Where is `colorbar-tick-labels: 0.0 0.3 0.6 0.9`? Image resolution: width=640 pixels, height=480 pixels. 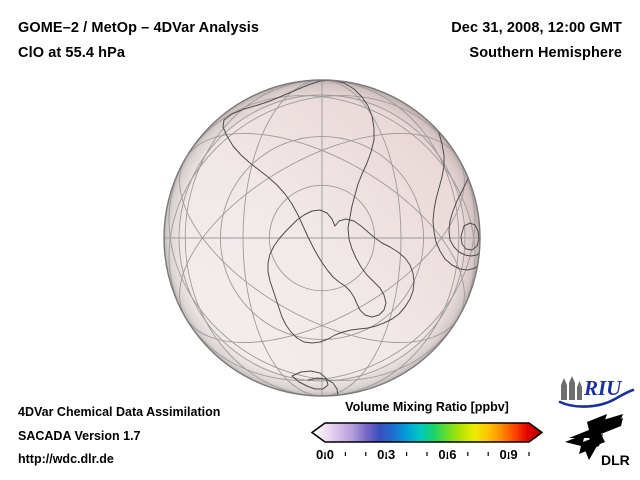 colorbar-tick-labels: 0.0 0.3 0.6 0.9 is located at coordinates (427, 457).